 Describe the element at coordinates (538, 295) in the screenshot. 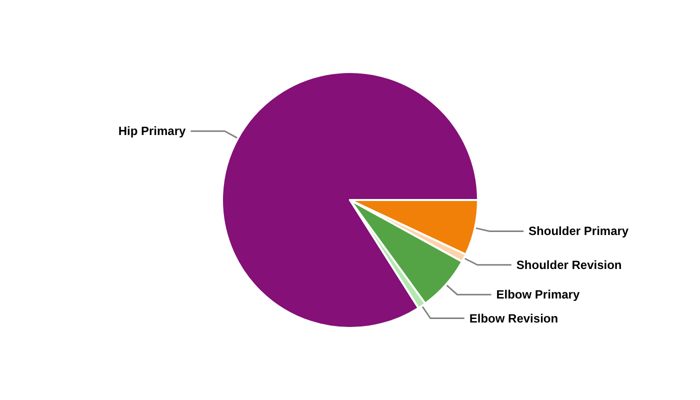

I see `slice-label: Elbow Primary` at that location.